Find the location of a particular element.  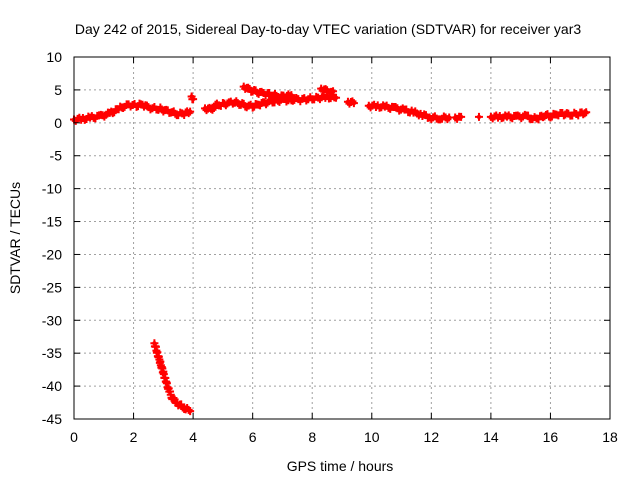

y-tick-label: -35 is located at coordinates (52, 353).